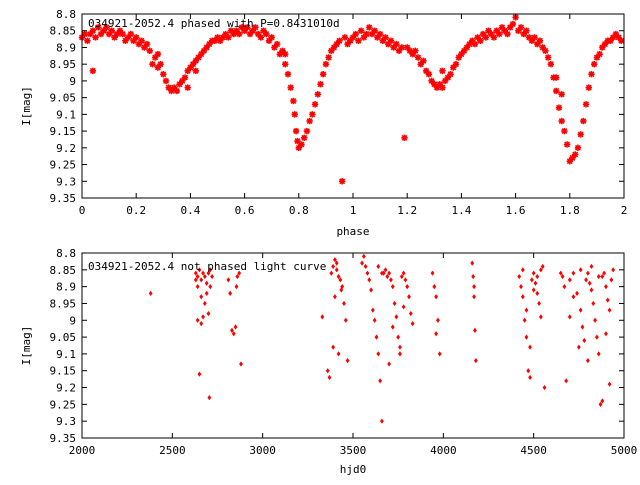 This screenshot has height=485, width=640. I want to click on phased-y-tick-label: 8.9, so click(66, 47).